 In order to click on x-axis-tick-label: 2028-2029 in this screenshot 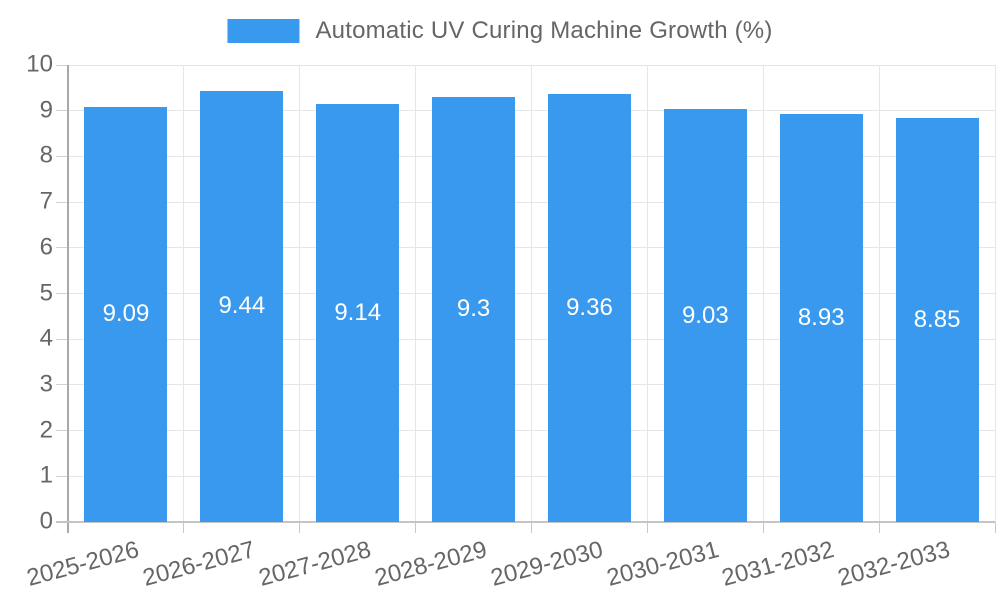, I will do `click(430, 564)`.